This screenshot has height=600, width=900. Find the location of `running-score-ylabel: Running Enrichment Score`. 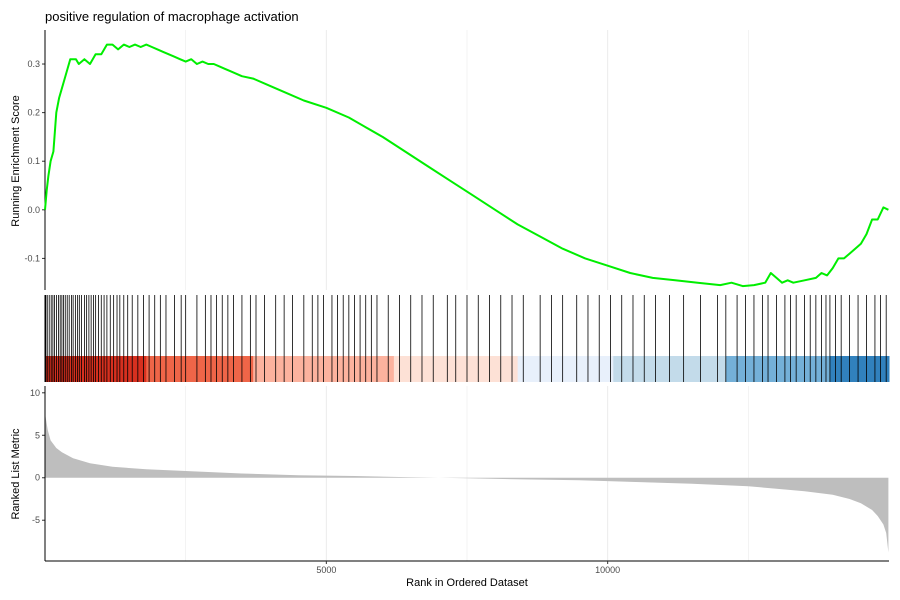

running-score-ylabel: Running Enrichment Score is located at coordinates (16, 160).